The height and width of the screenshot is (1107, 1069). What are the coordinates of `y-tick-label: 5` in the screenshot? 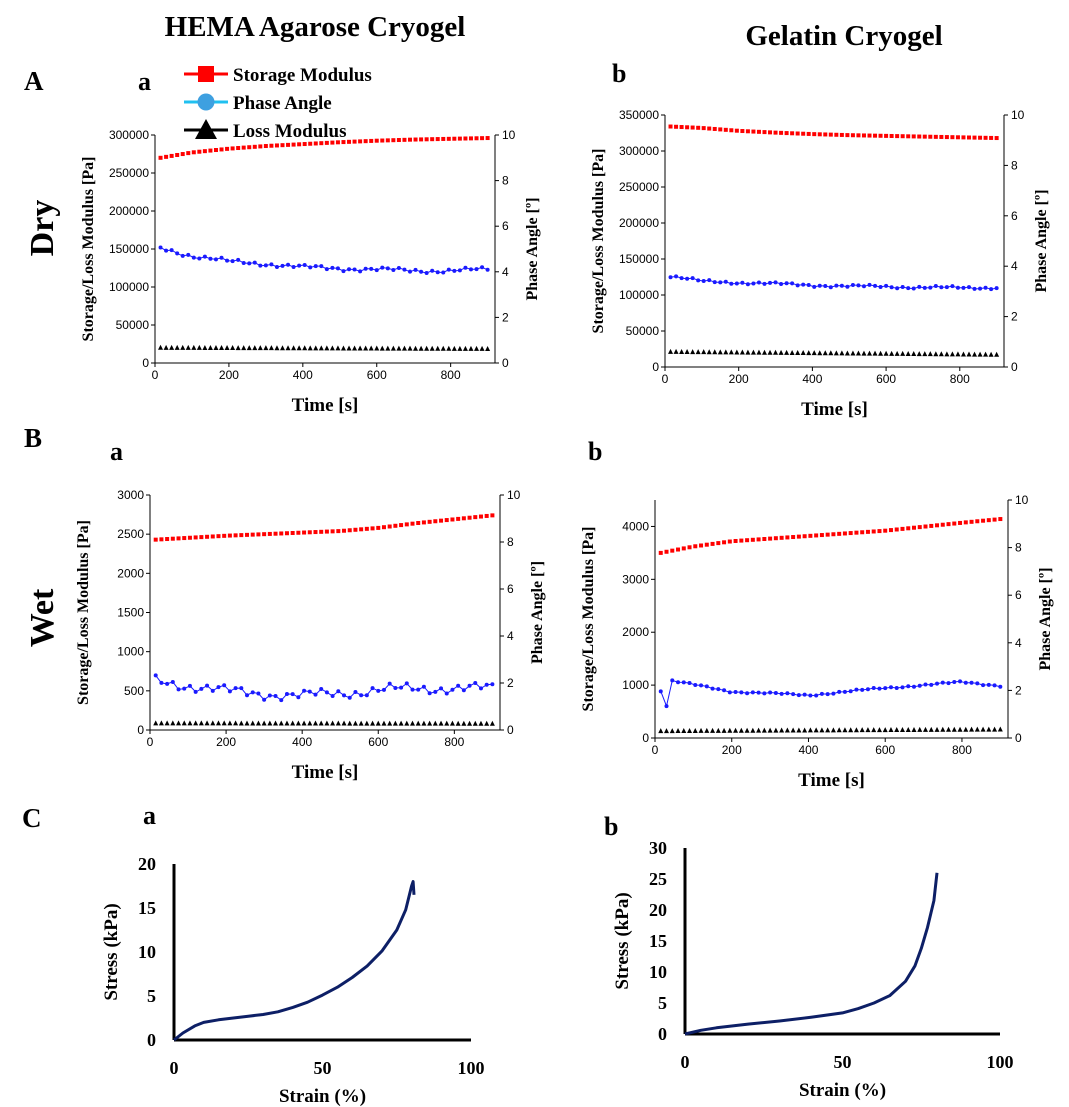 It's located at (151, 996).